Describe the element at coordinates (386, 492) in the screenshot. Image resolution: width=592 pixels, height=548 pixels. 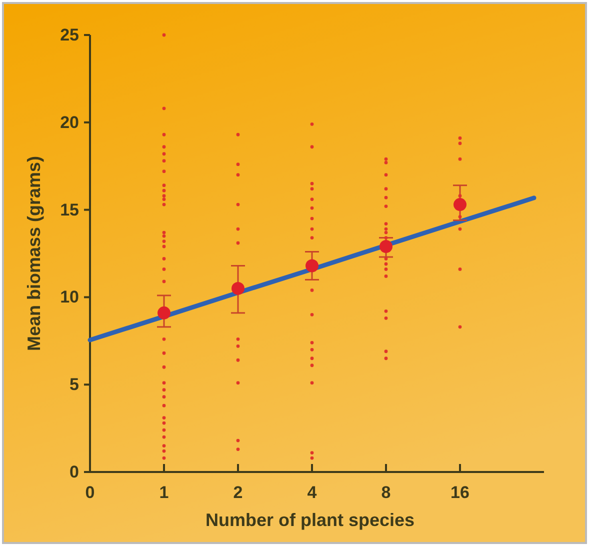
I see `x-tick-label: 8` at that location.